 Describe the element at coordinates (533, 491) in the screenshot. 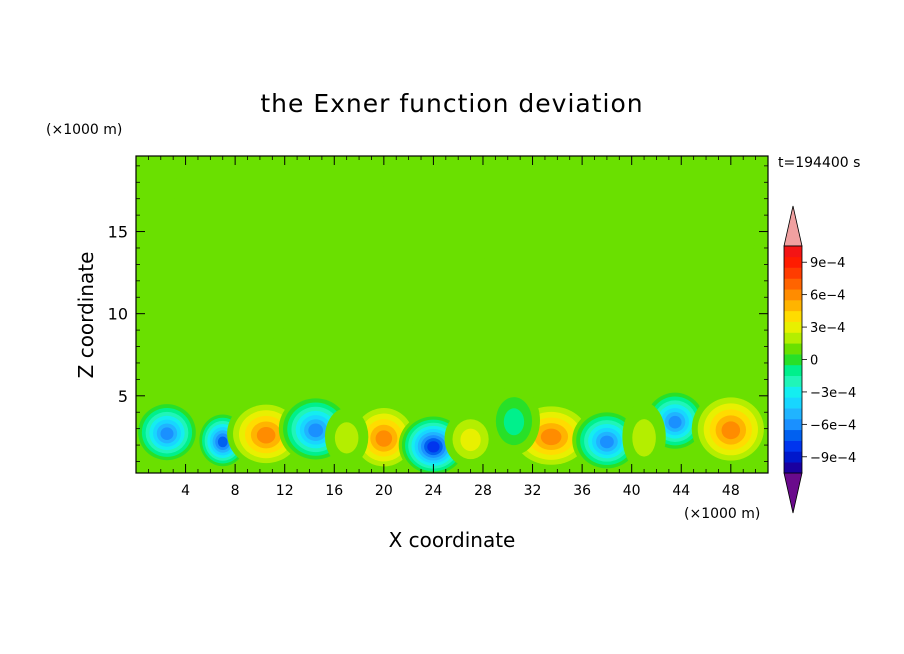

I see `x-tick-label: 32` at that location.